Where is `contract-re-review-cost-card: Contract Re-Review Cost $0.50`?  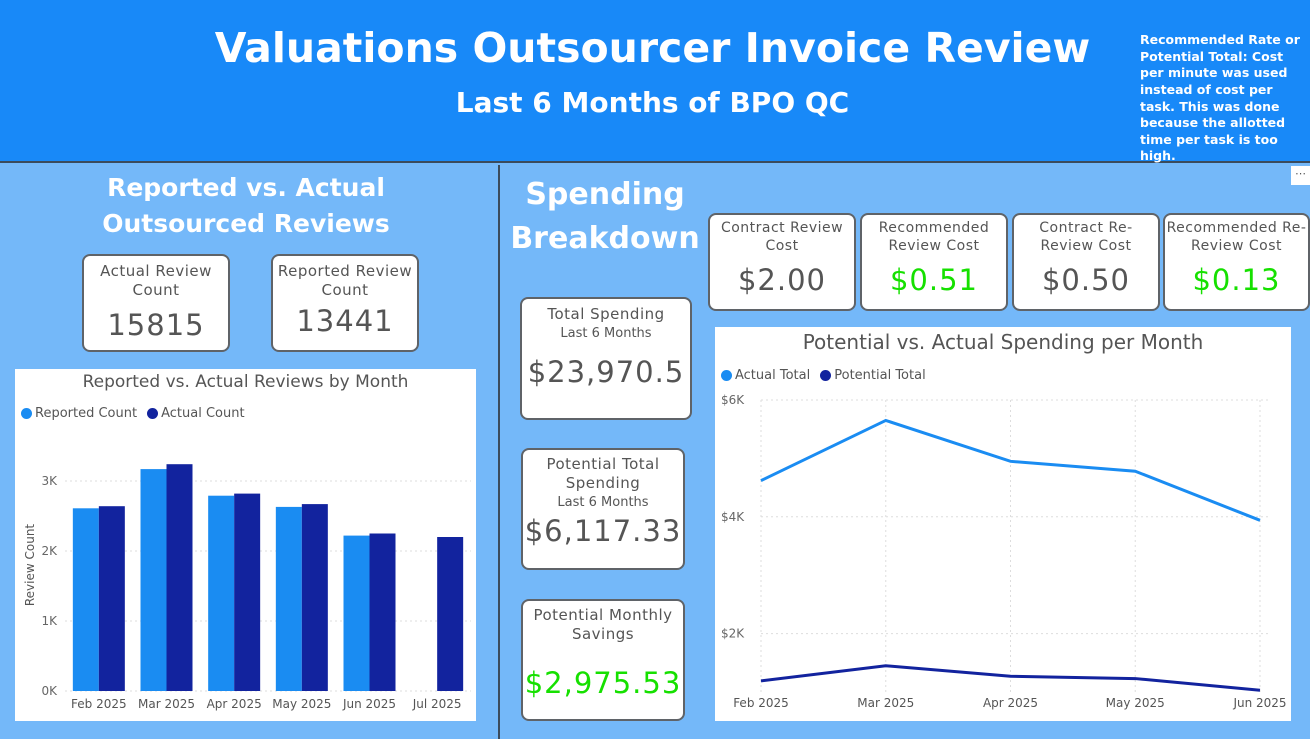
contract-re-review-cost-card: Contract Re-Review Cost $0.50 is located at coordinates (1086, 262).